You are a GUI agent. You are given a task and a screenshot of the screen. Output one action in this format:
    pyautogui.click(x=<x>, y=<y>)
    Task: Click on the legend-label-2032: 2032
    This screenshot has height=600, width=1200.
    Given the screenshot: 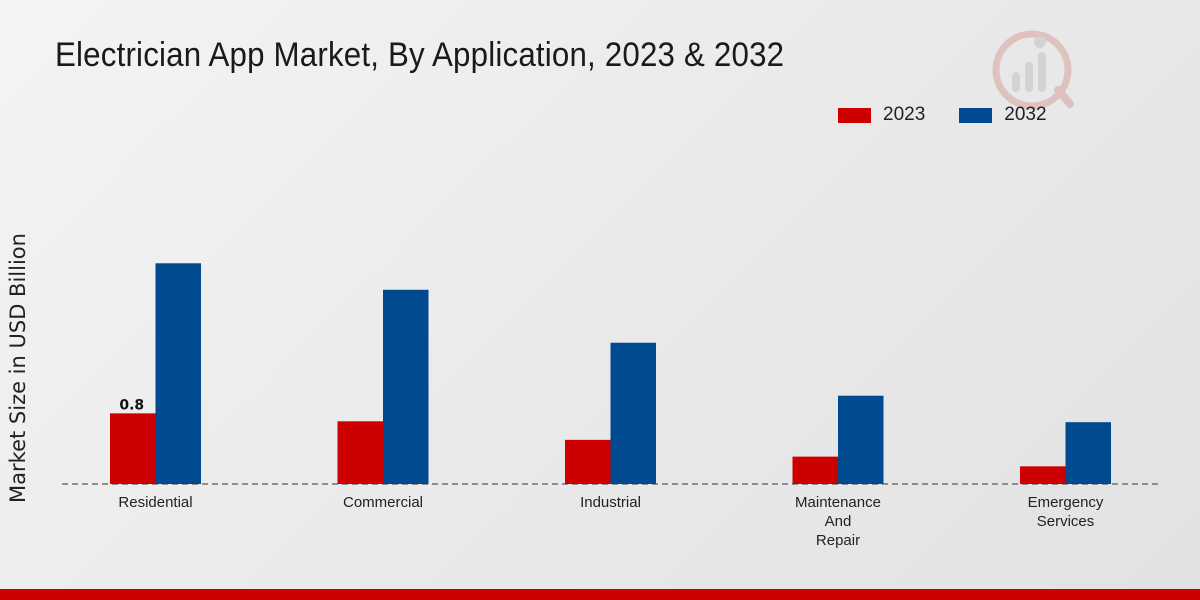 What is the action you would take?
    pyautogui.click(x=1025, y=114)
    